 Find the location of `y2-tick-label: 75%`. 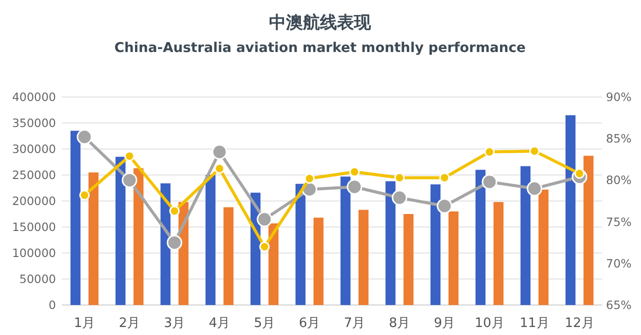

y2-tick-label: 75% is located at coordinates (619, 221).